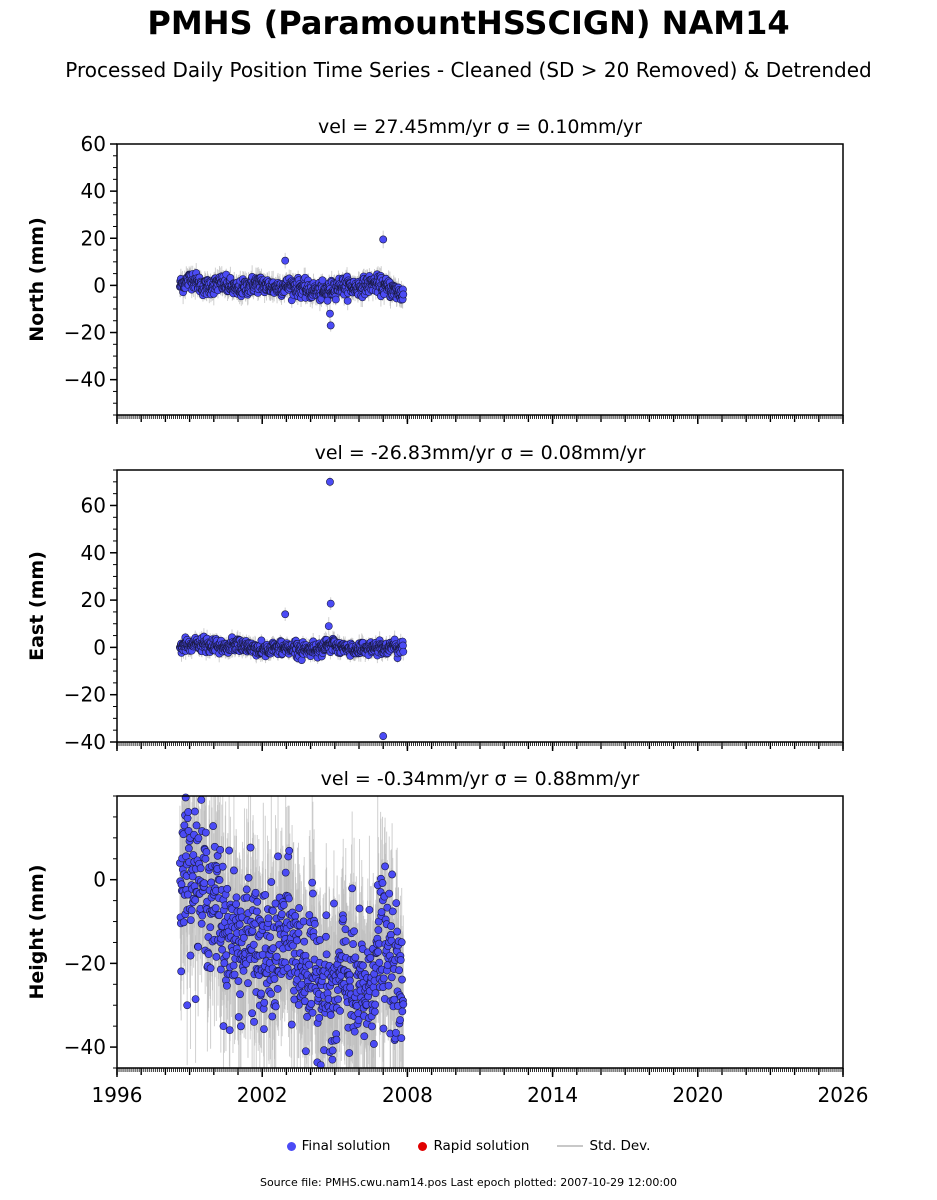  Describe the element at coordinates (468, 23) in the screenshot. I see `chart-title: PMHS (ParamountHSSCIGN) NAM14` at that location.